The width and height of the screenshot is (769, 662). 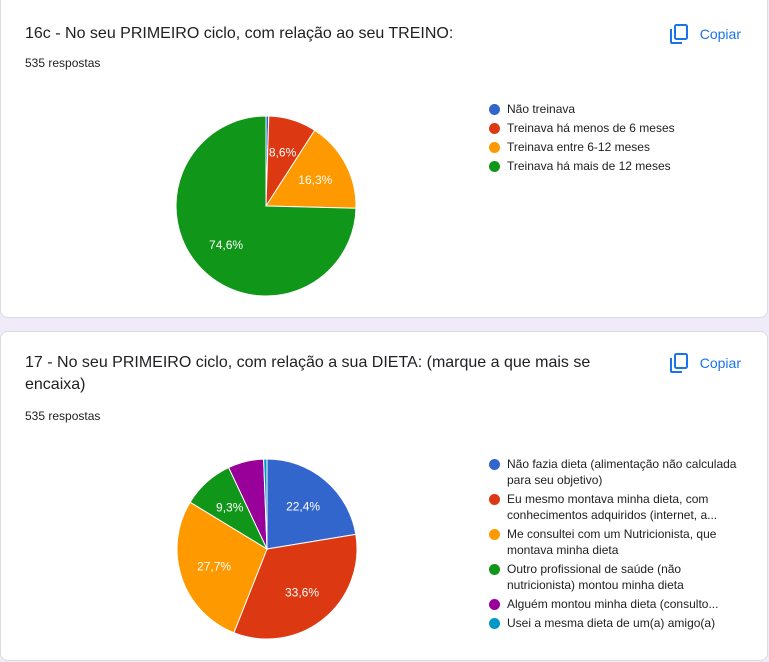 I want to click on slice-label: 8,6%, so click(x=283, y=153).